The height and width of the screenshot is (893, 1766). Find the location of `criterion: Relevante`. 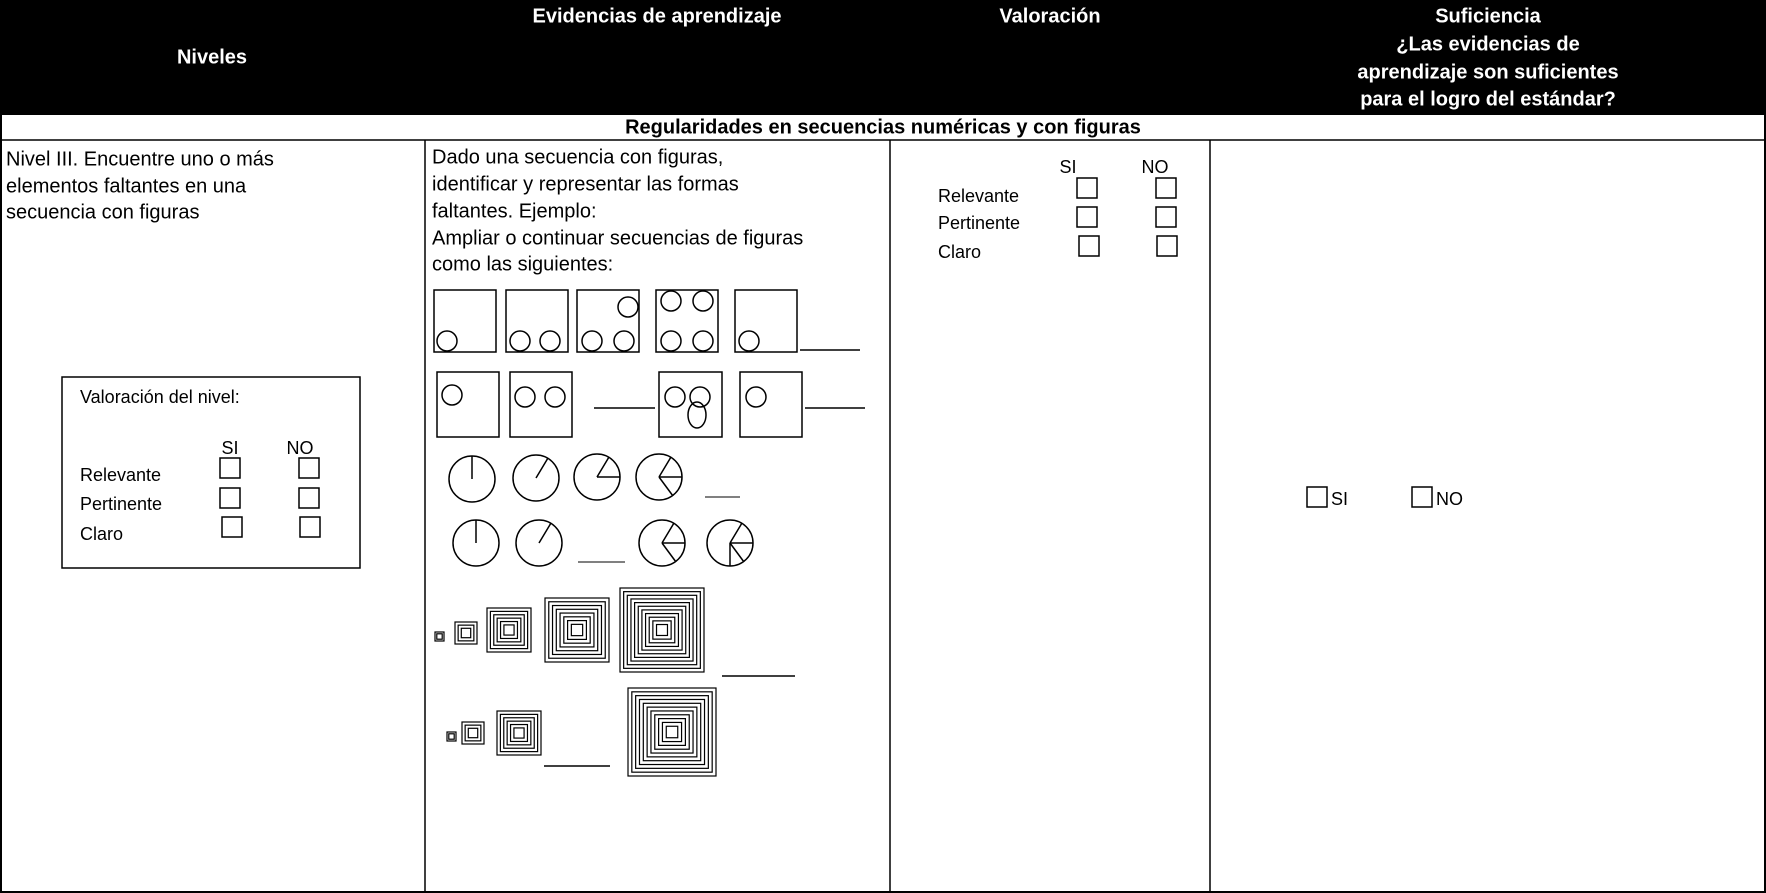

criterion: Relevante is located at coordinates (978, 196).